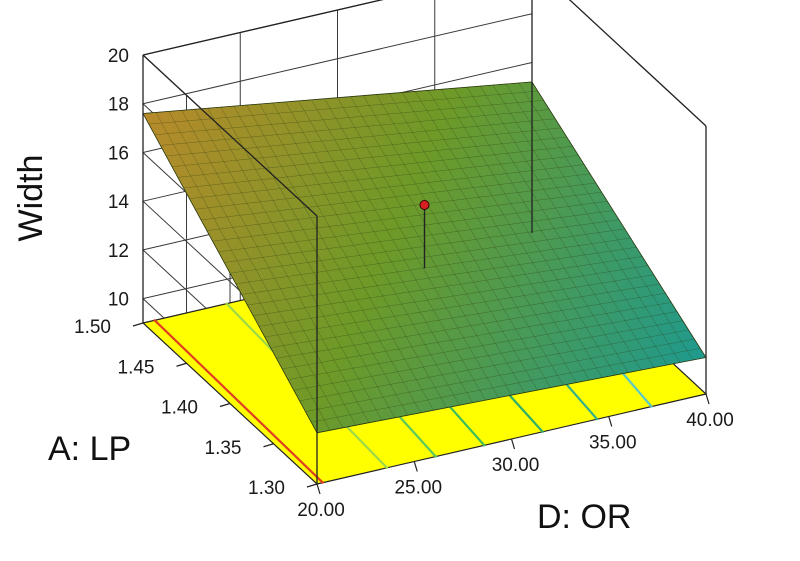 This screenshot has height=561, width=800. I want to click on z-tick-label: 16, so click(118, 153).